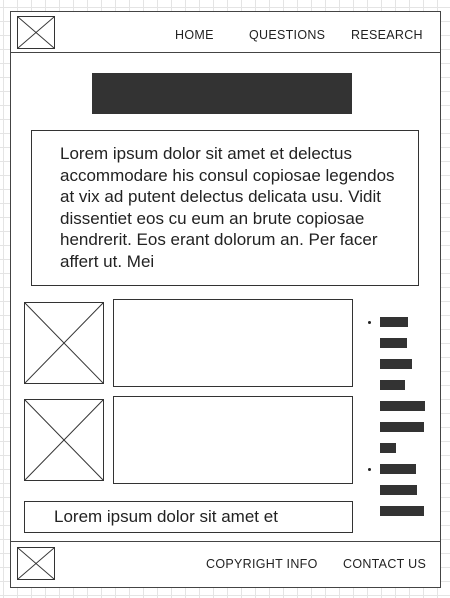  I want to click on caption-text: Lorem ipsum dolor sit amet et, so click(166, 516).